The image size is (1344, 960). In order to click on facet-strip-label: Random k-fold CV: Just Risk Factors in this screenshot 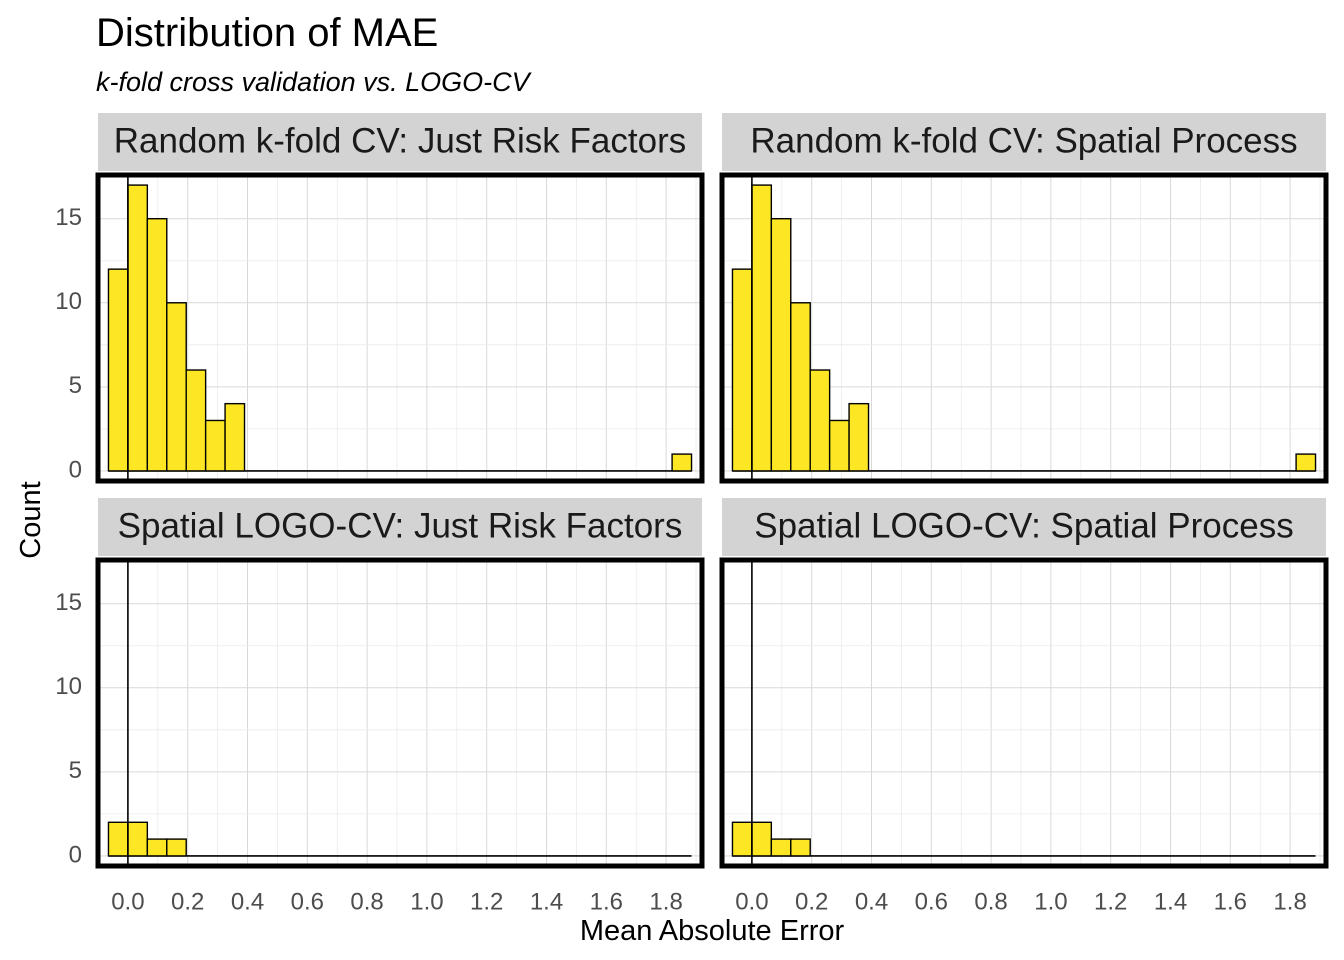, I will do `click(400, 140)`.